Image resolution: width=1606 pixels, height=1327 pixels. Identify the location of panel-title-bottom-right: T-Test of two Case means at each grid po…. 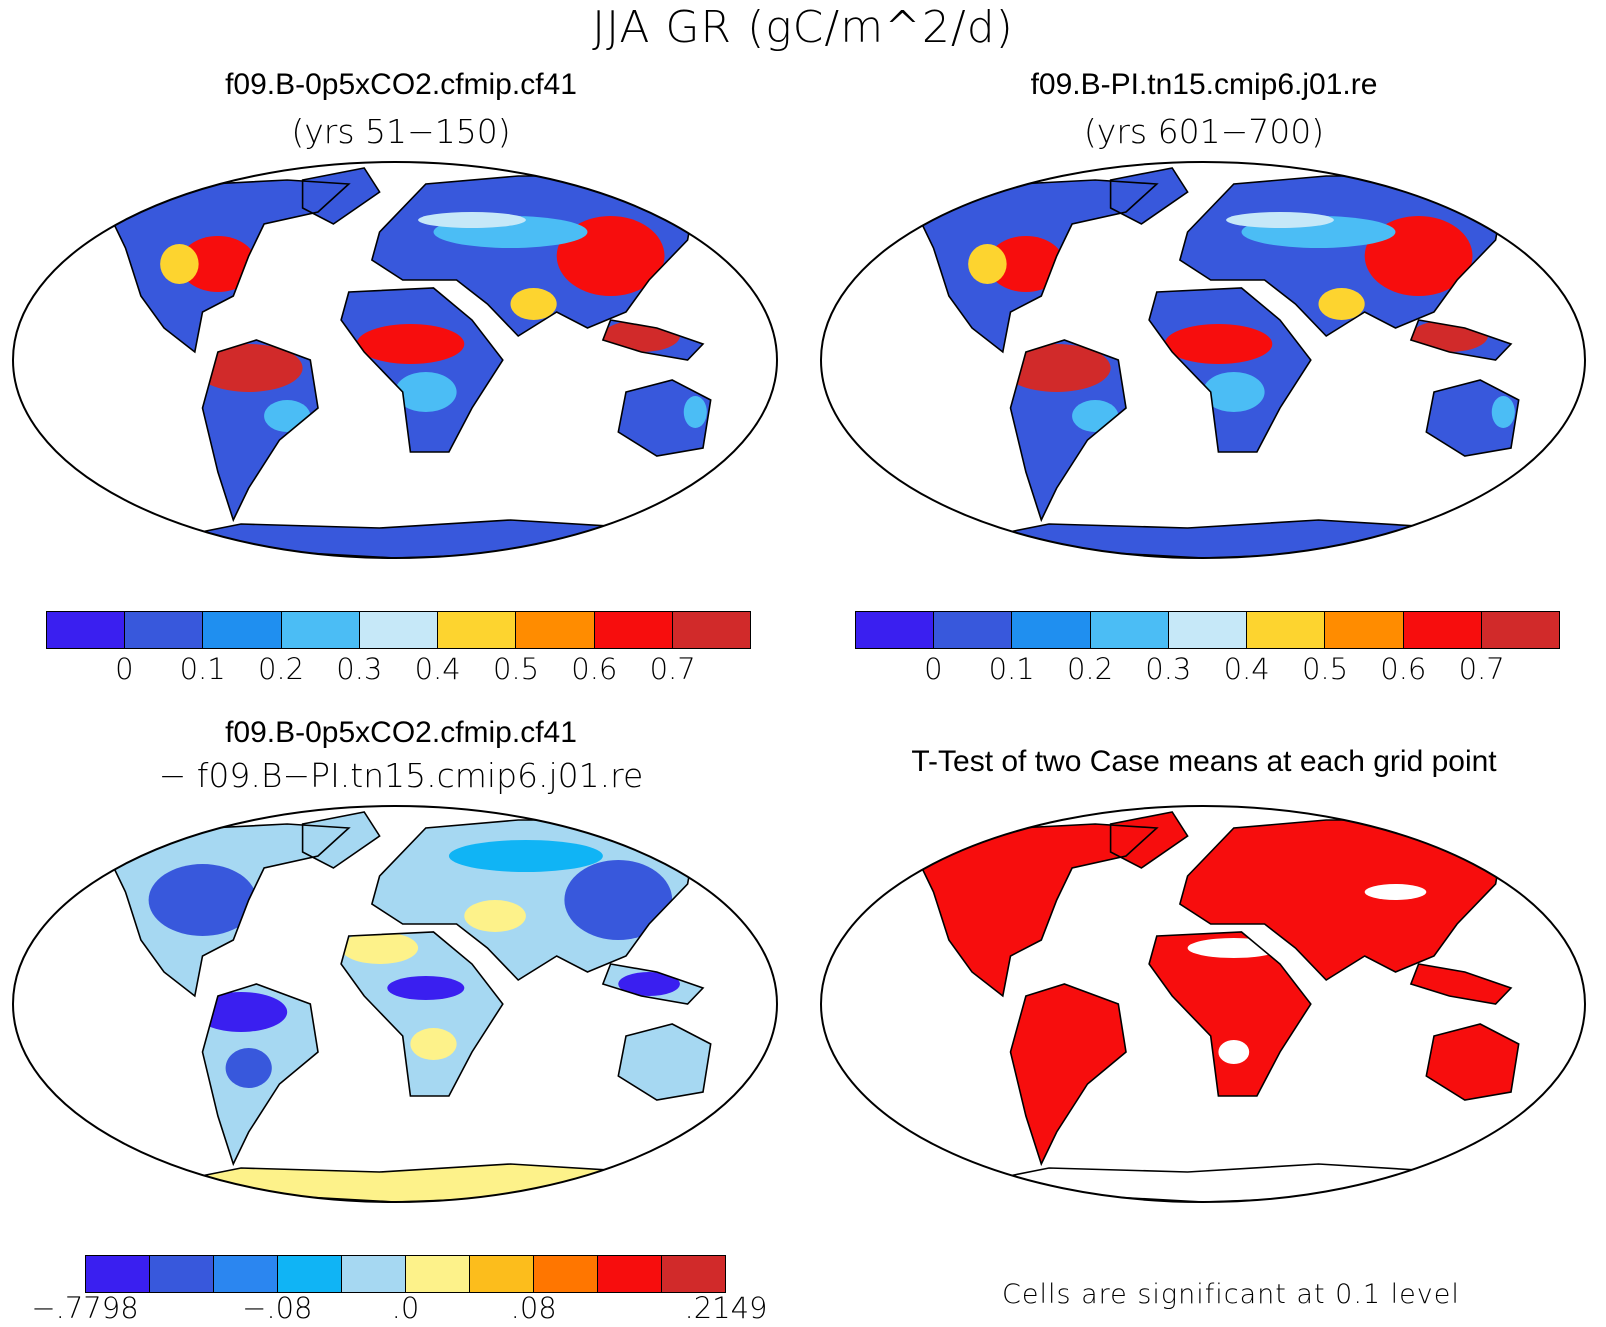
(1204, 761).